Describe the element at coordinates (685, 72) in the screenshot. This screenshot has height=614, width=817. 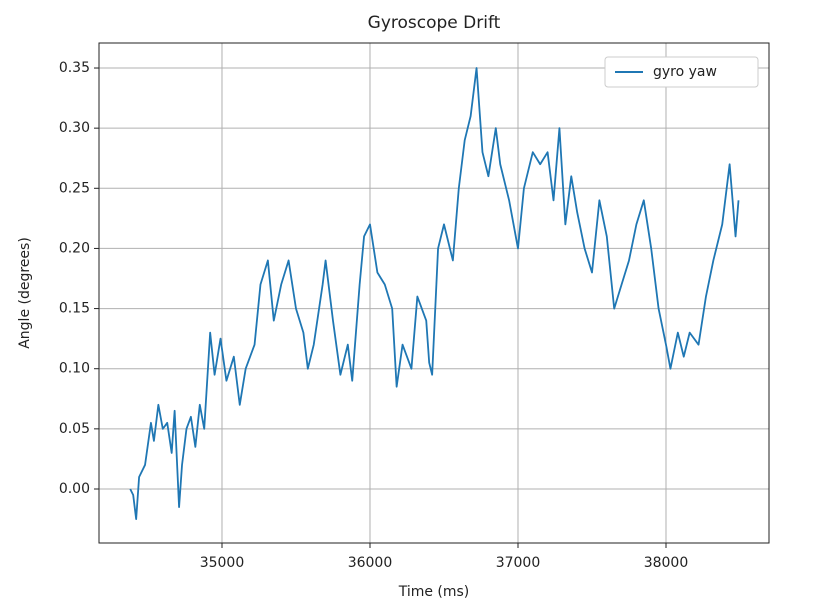
I see `legend-label: gyro yaw` at that location.